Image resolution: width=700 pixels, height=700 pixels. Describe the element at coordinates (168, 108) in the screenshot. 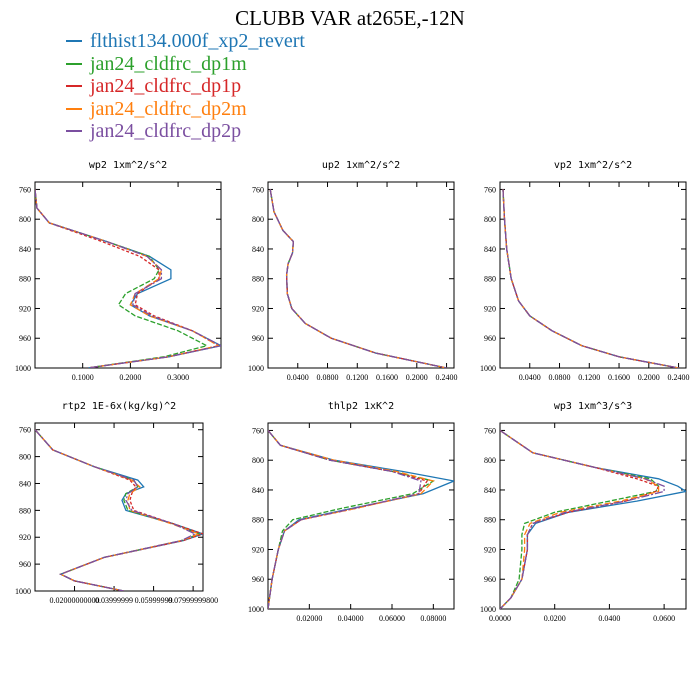

I see `legend-label: jan24_cldfrc_dp2m` at that location.